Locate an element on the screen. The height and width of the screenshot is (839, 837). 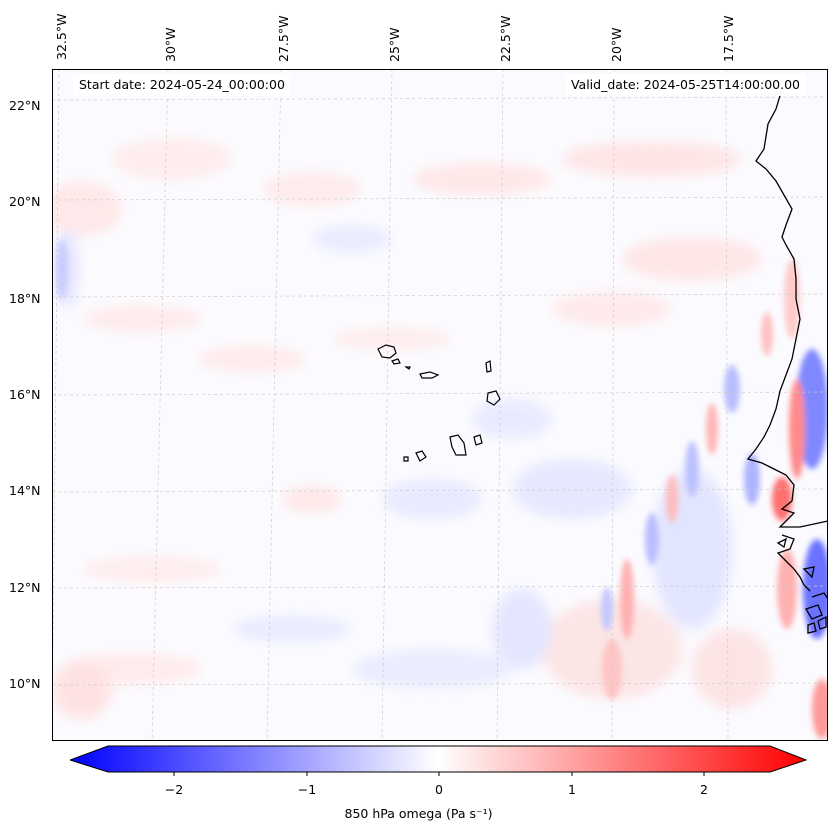
lon-label: 30°W is located at coordinates (170, 44).